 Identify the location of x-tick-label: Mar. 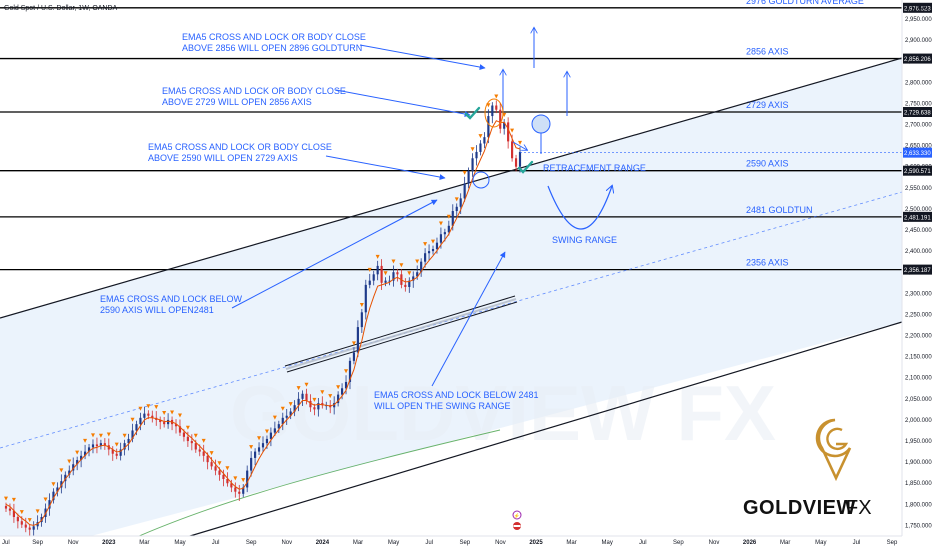
(785, 543).